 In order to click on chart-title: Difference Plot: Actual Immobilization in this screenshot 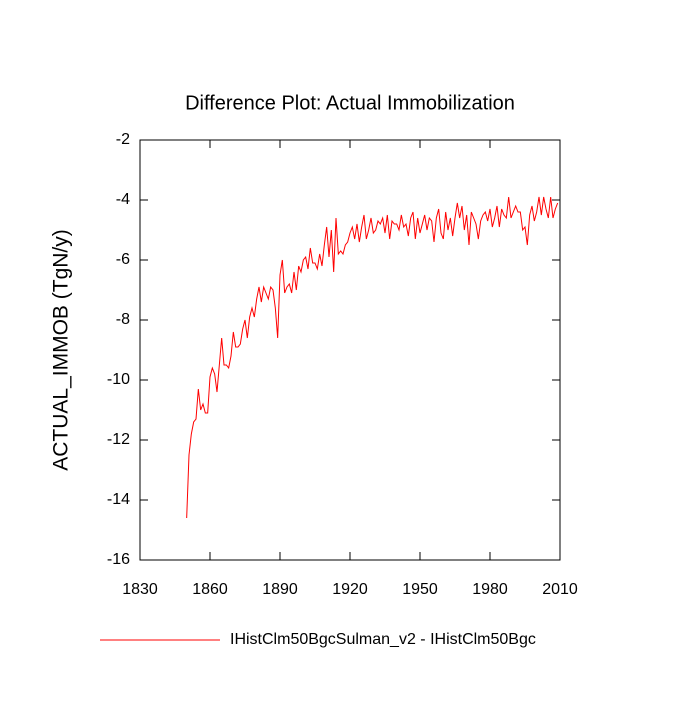, I will do `click(350, 103)`.